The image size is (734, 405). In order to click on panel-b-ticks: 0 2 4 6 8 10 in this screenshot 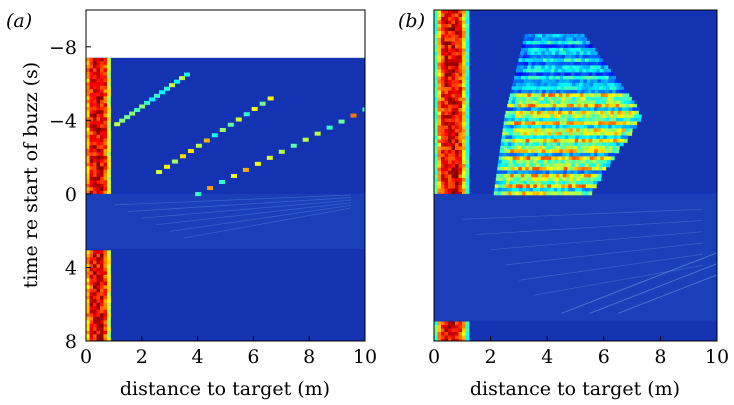, I will do `click(578, 352)`.